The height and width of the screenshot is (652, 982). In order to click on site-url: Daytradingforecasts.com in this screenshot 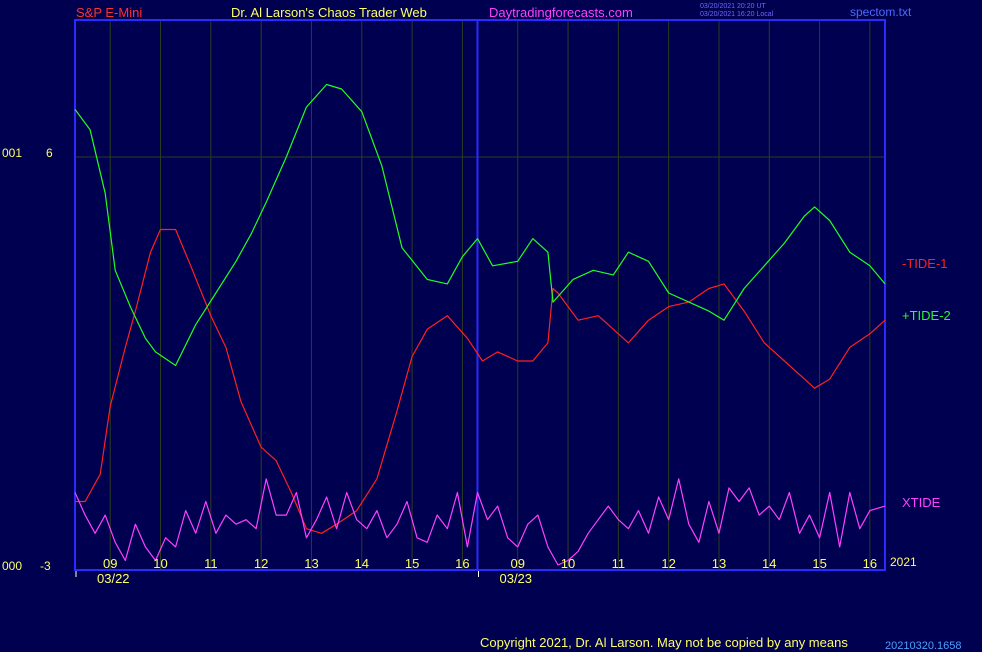, I will do `click(561, 12)`.